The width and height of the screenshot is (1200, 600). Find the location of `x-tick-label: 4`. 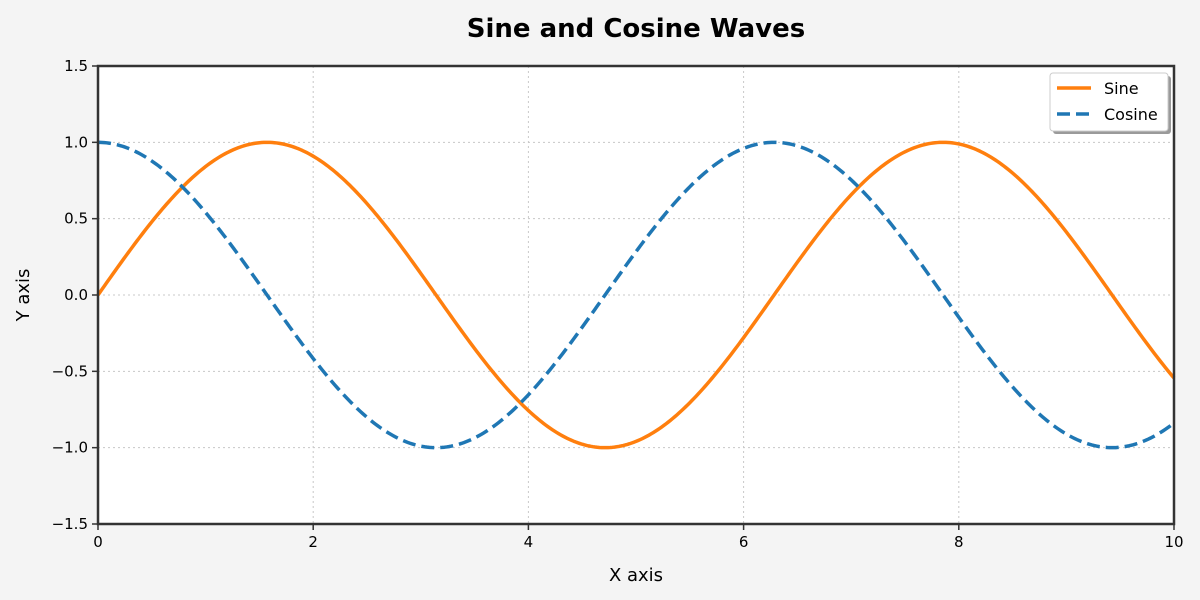

x-tick-label: 4 is located at coordinates (529, 542).